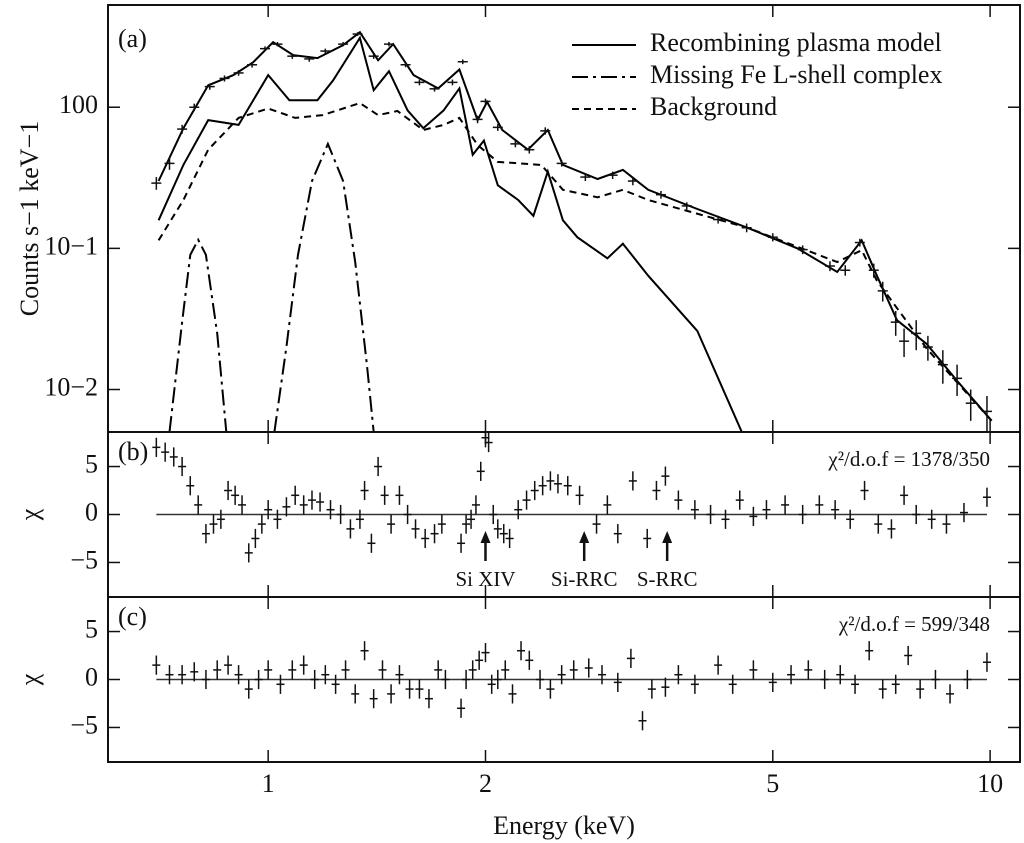  What do you see at coordinates (132, 616) in the screenshot?
I see `panel-label: (c)` at bounding box center [132, 616].